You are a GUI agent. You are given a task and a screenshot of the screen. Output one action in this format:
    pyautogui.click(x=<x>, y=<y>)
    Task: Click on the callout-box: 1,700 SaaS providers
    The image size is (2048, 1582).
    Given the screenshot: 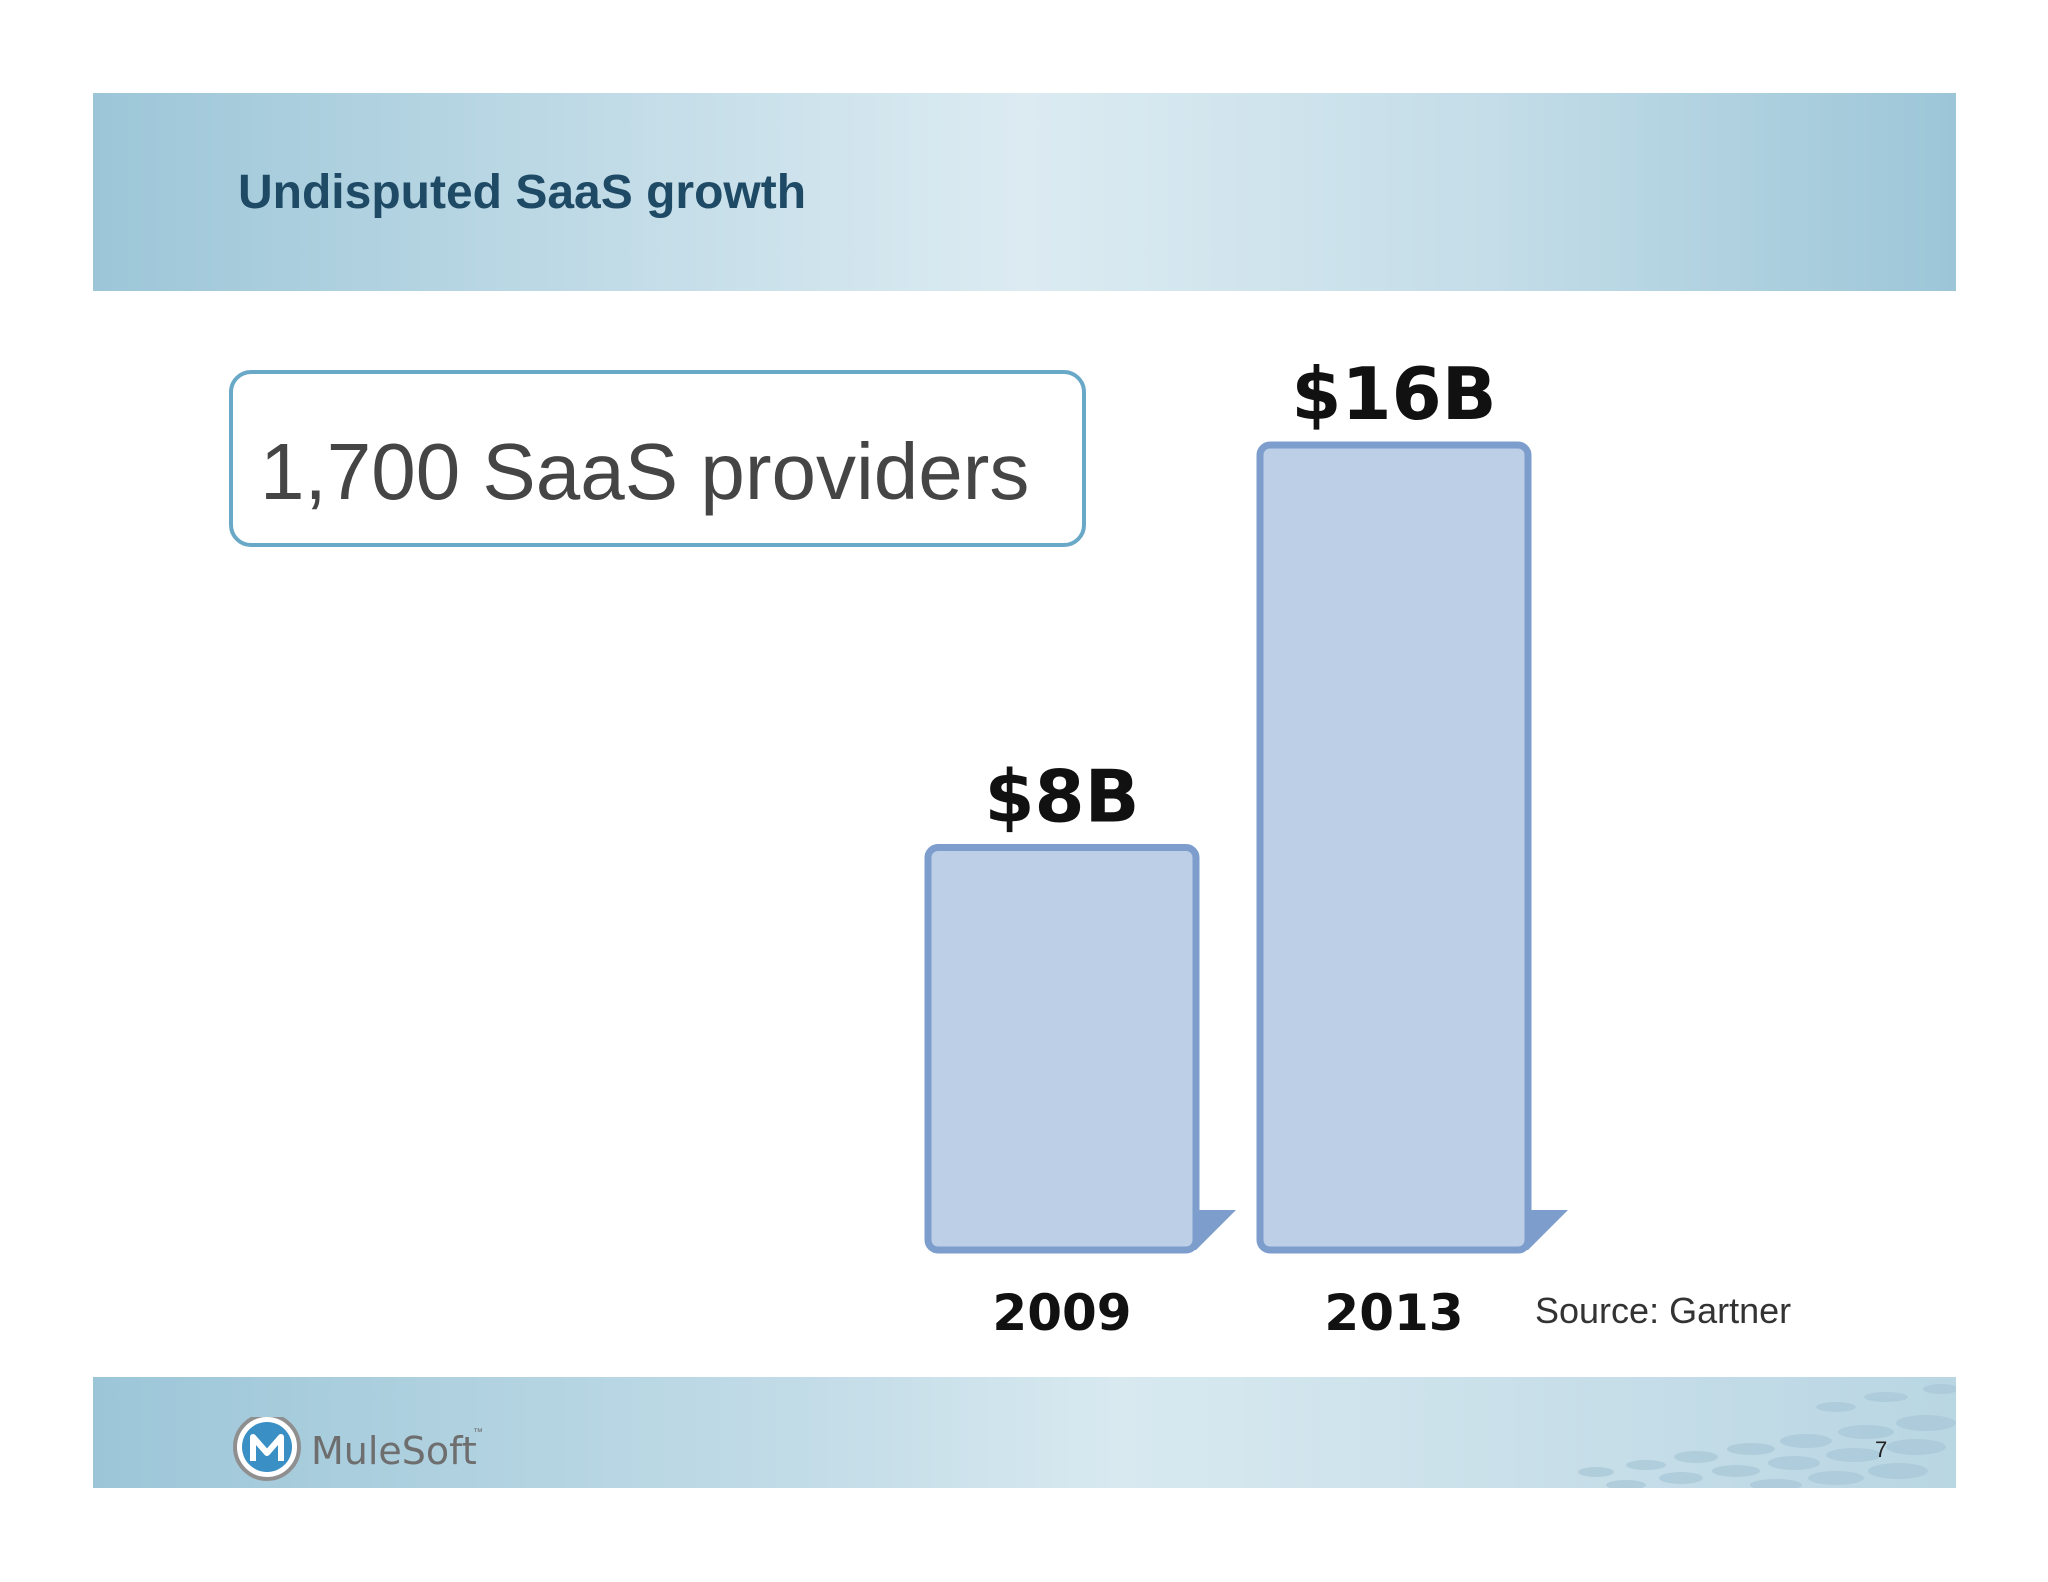 What is the action you would take?
    pyautogui.click(x=657, y=458)
    